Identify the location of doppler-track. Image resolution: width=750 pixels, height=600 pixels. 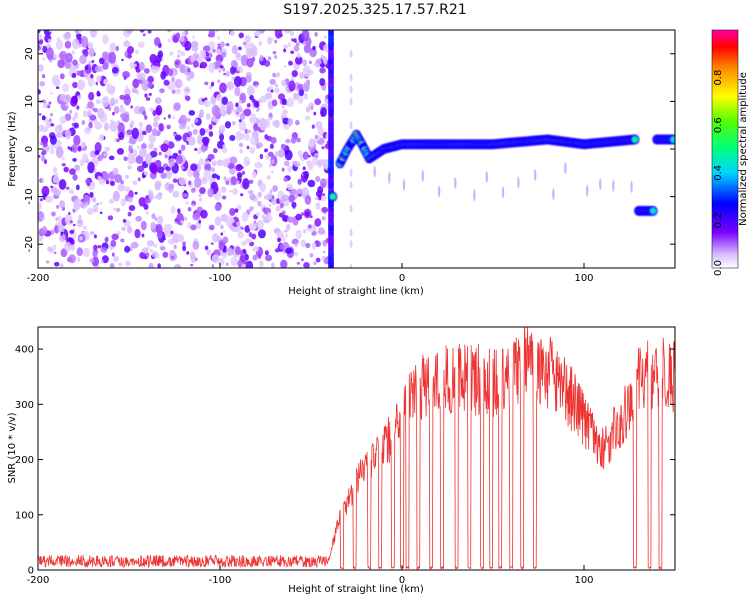
(501, 172).